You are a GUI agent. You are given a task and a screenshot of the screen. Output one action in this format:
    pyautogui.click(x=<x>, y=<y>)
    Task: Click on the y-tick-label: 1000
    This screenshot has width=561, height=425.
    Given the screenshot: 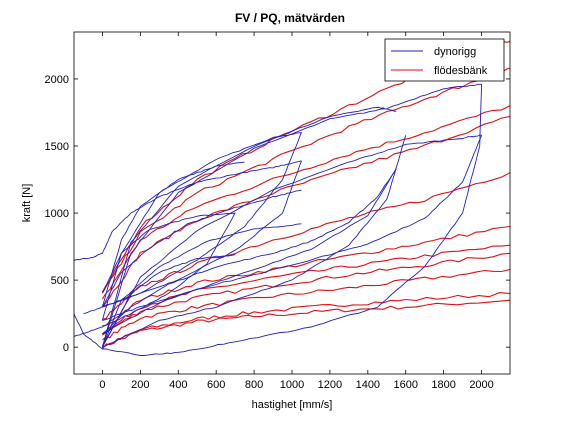 What is the action you would take?
    pyautogui.click(x=57, y=214)
    